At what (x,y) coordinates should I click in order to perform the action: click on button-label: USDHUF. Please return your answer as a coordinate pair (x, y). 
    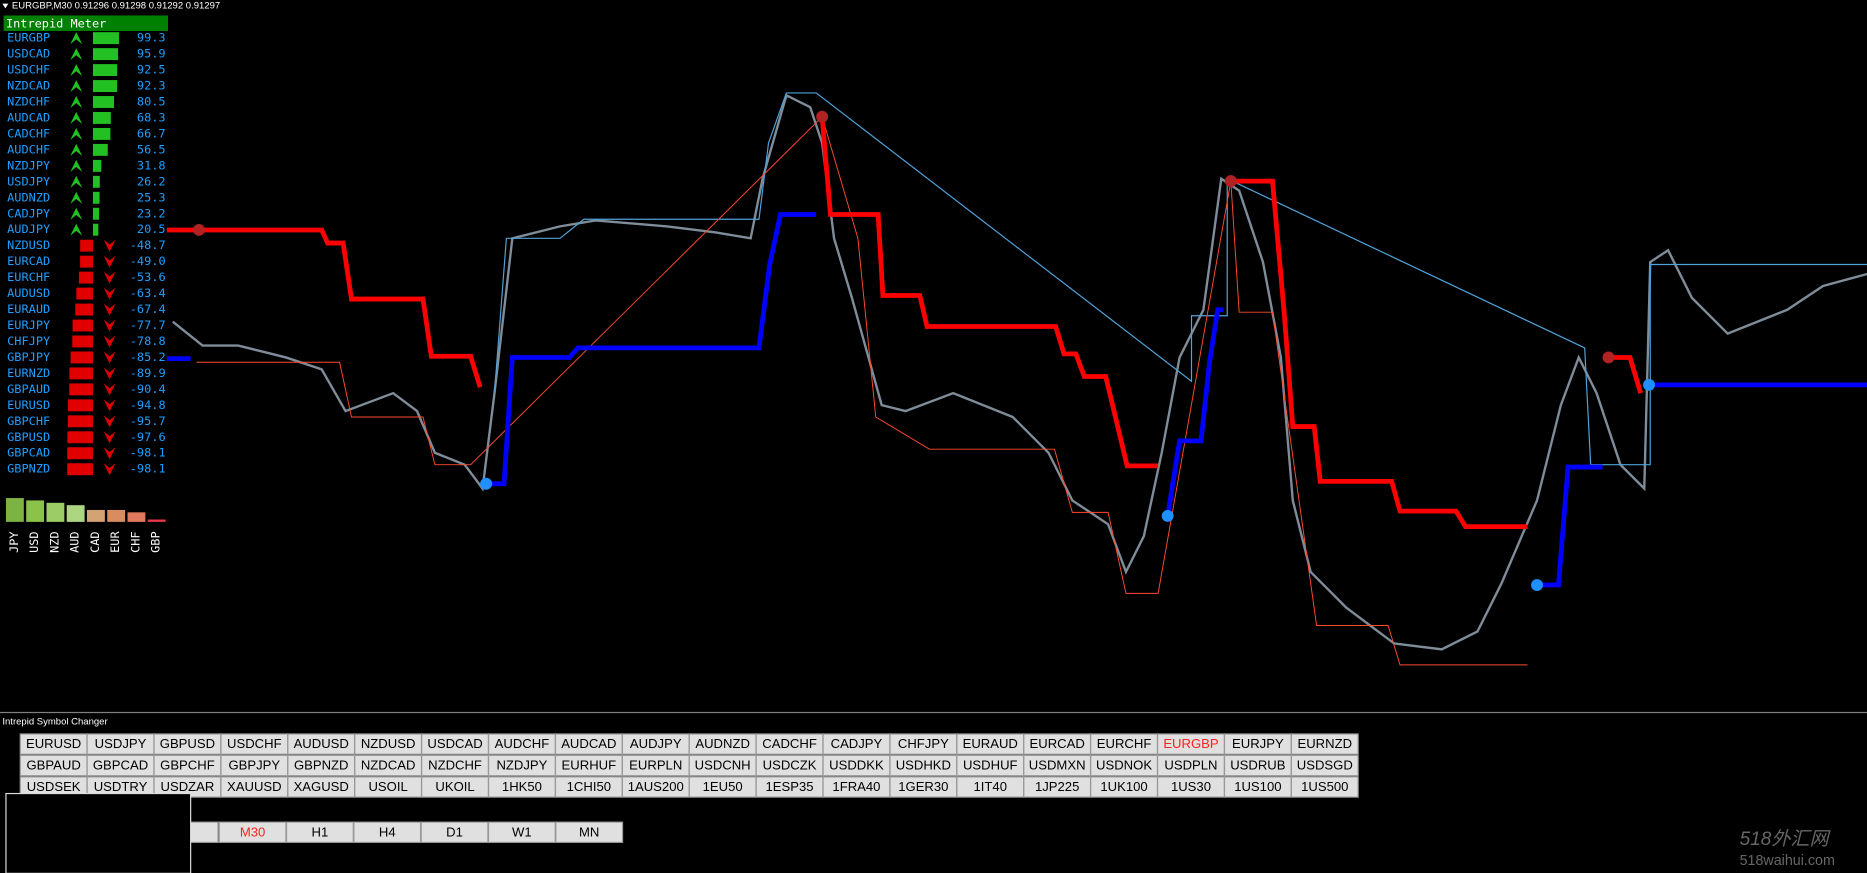
    Looking at the image, I should click on (990, 765).